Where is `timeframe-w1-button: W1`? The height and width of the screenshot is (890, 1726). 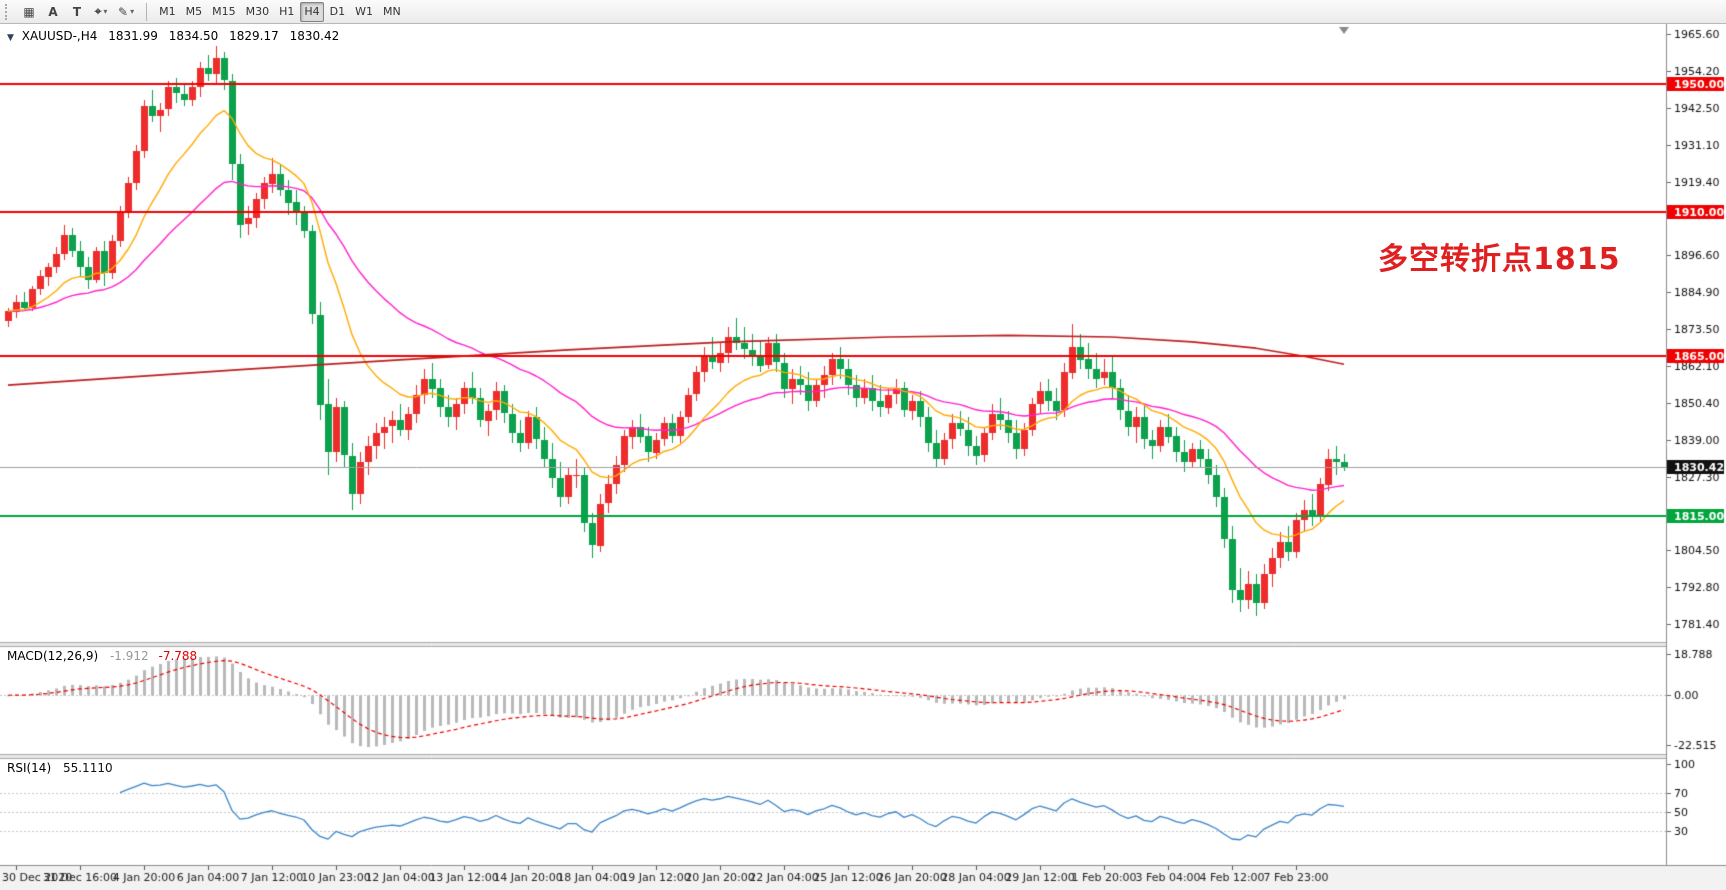 timeframe-w1-button: W1 is located at coordinates (364, 12).